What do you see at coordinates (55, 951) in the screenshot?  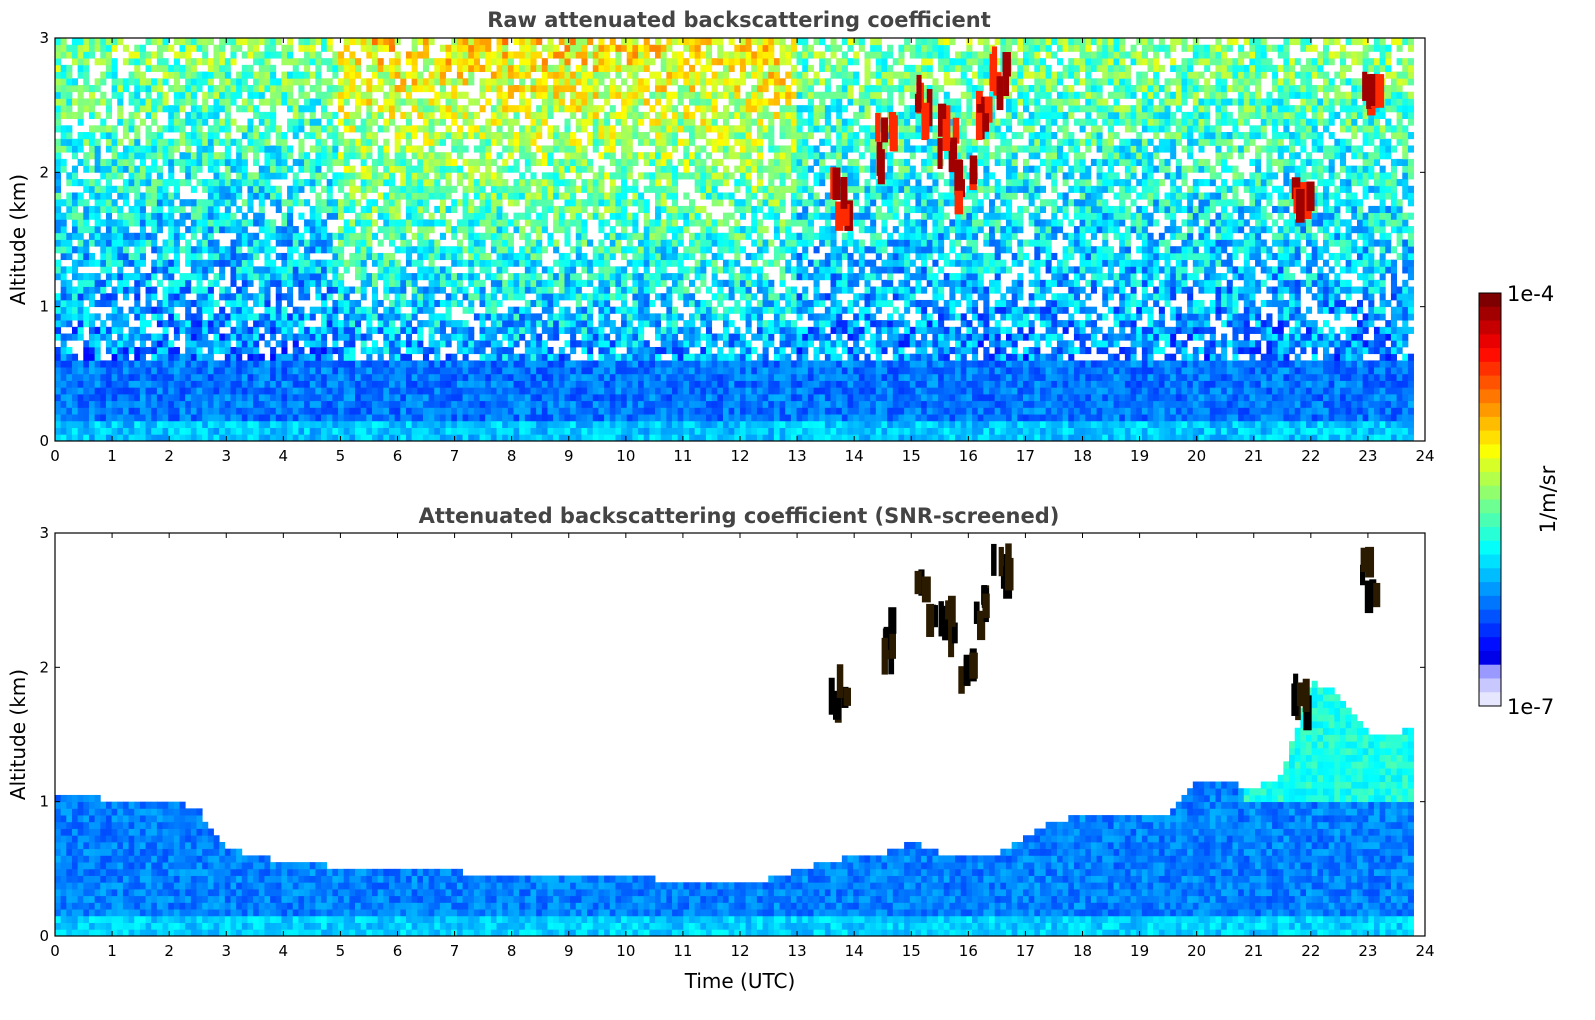 I see `x-tick-label: 0` at bounding box center [55, 951].